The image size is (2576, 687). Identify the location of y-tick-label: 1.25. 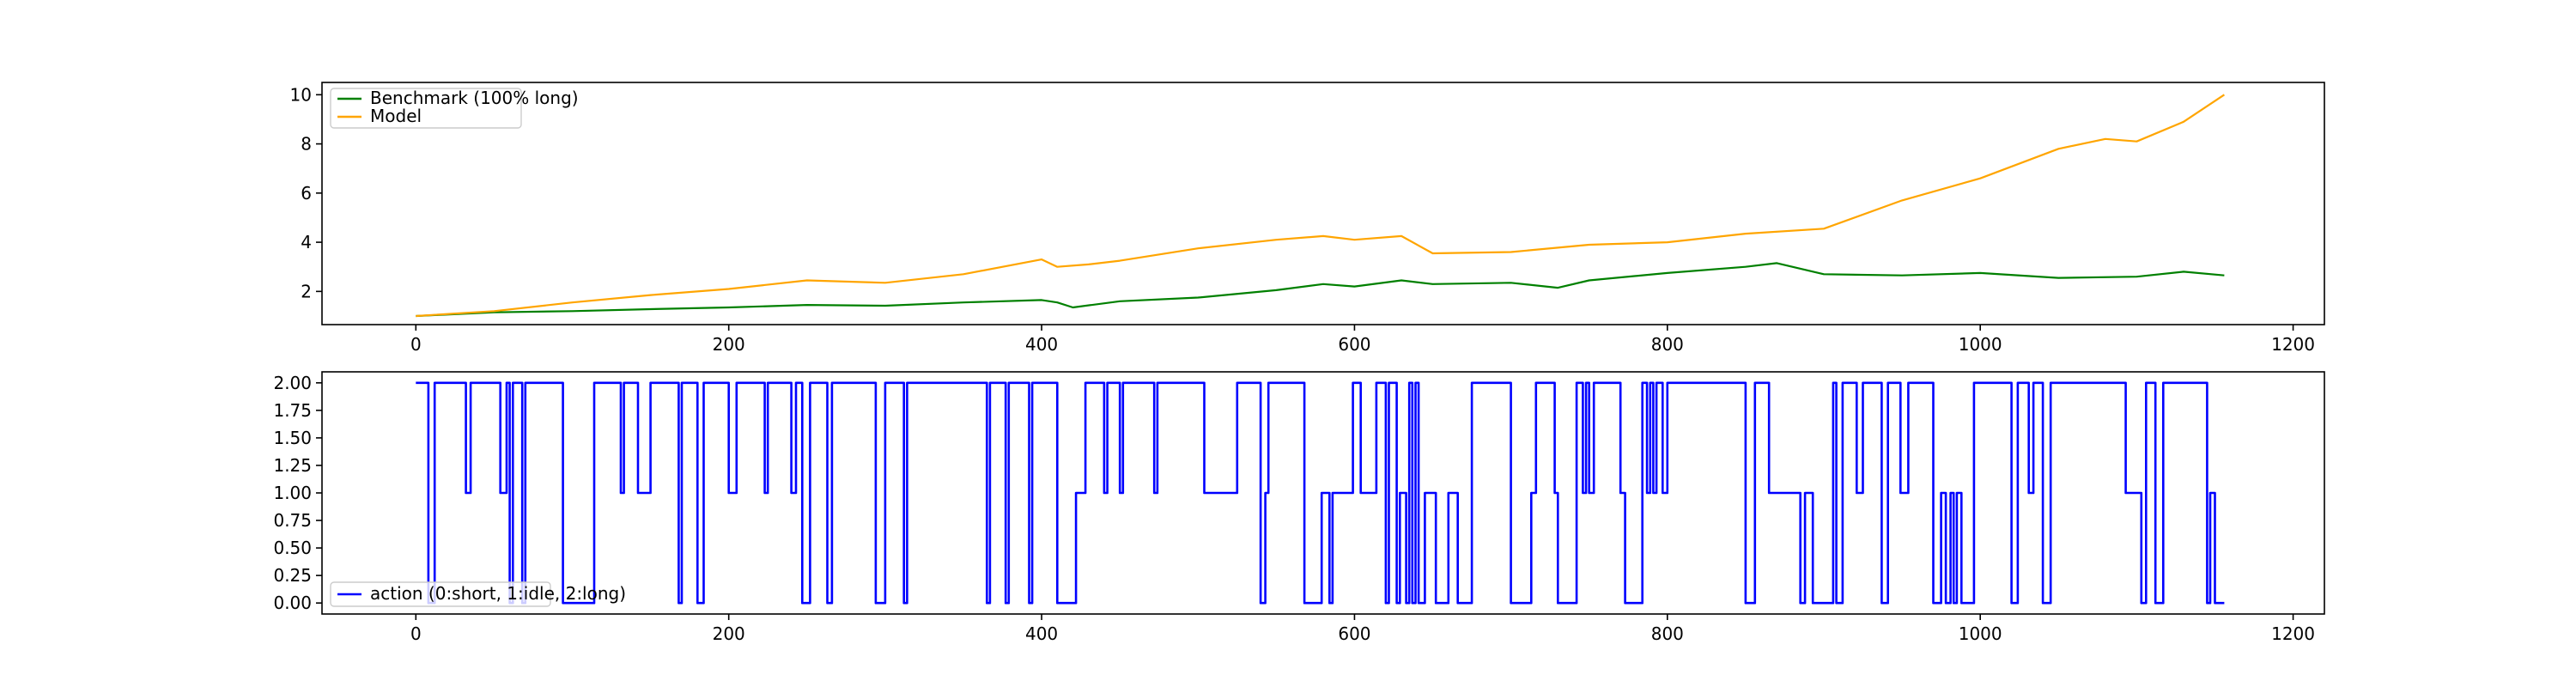
(292, 465).